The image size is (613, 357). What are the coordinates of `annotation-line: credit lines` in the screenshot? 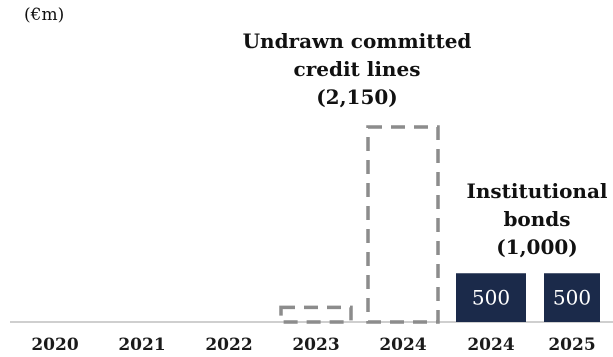 It's located at (357, 69).